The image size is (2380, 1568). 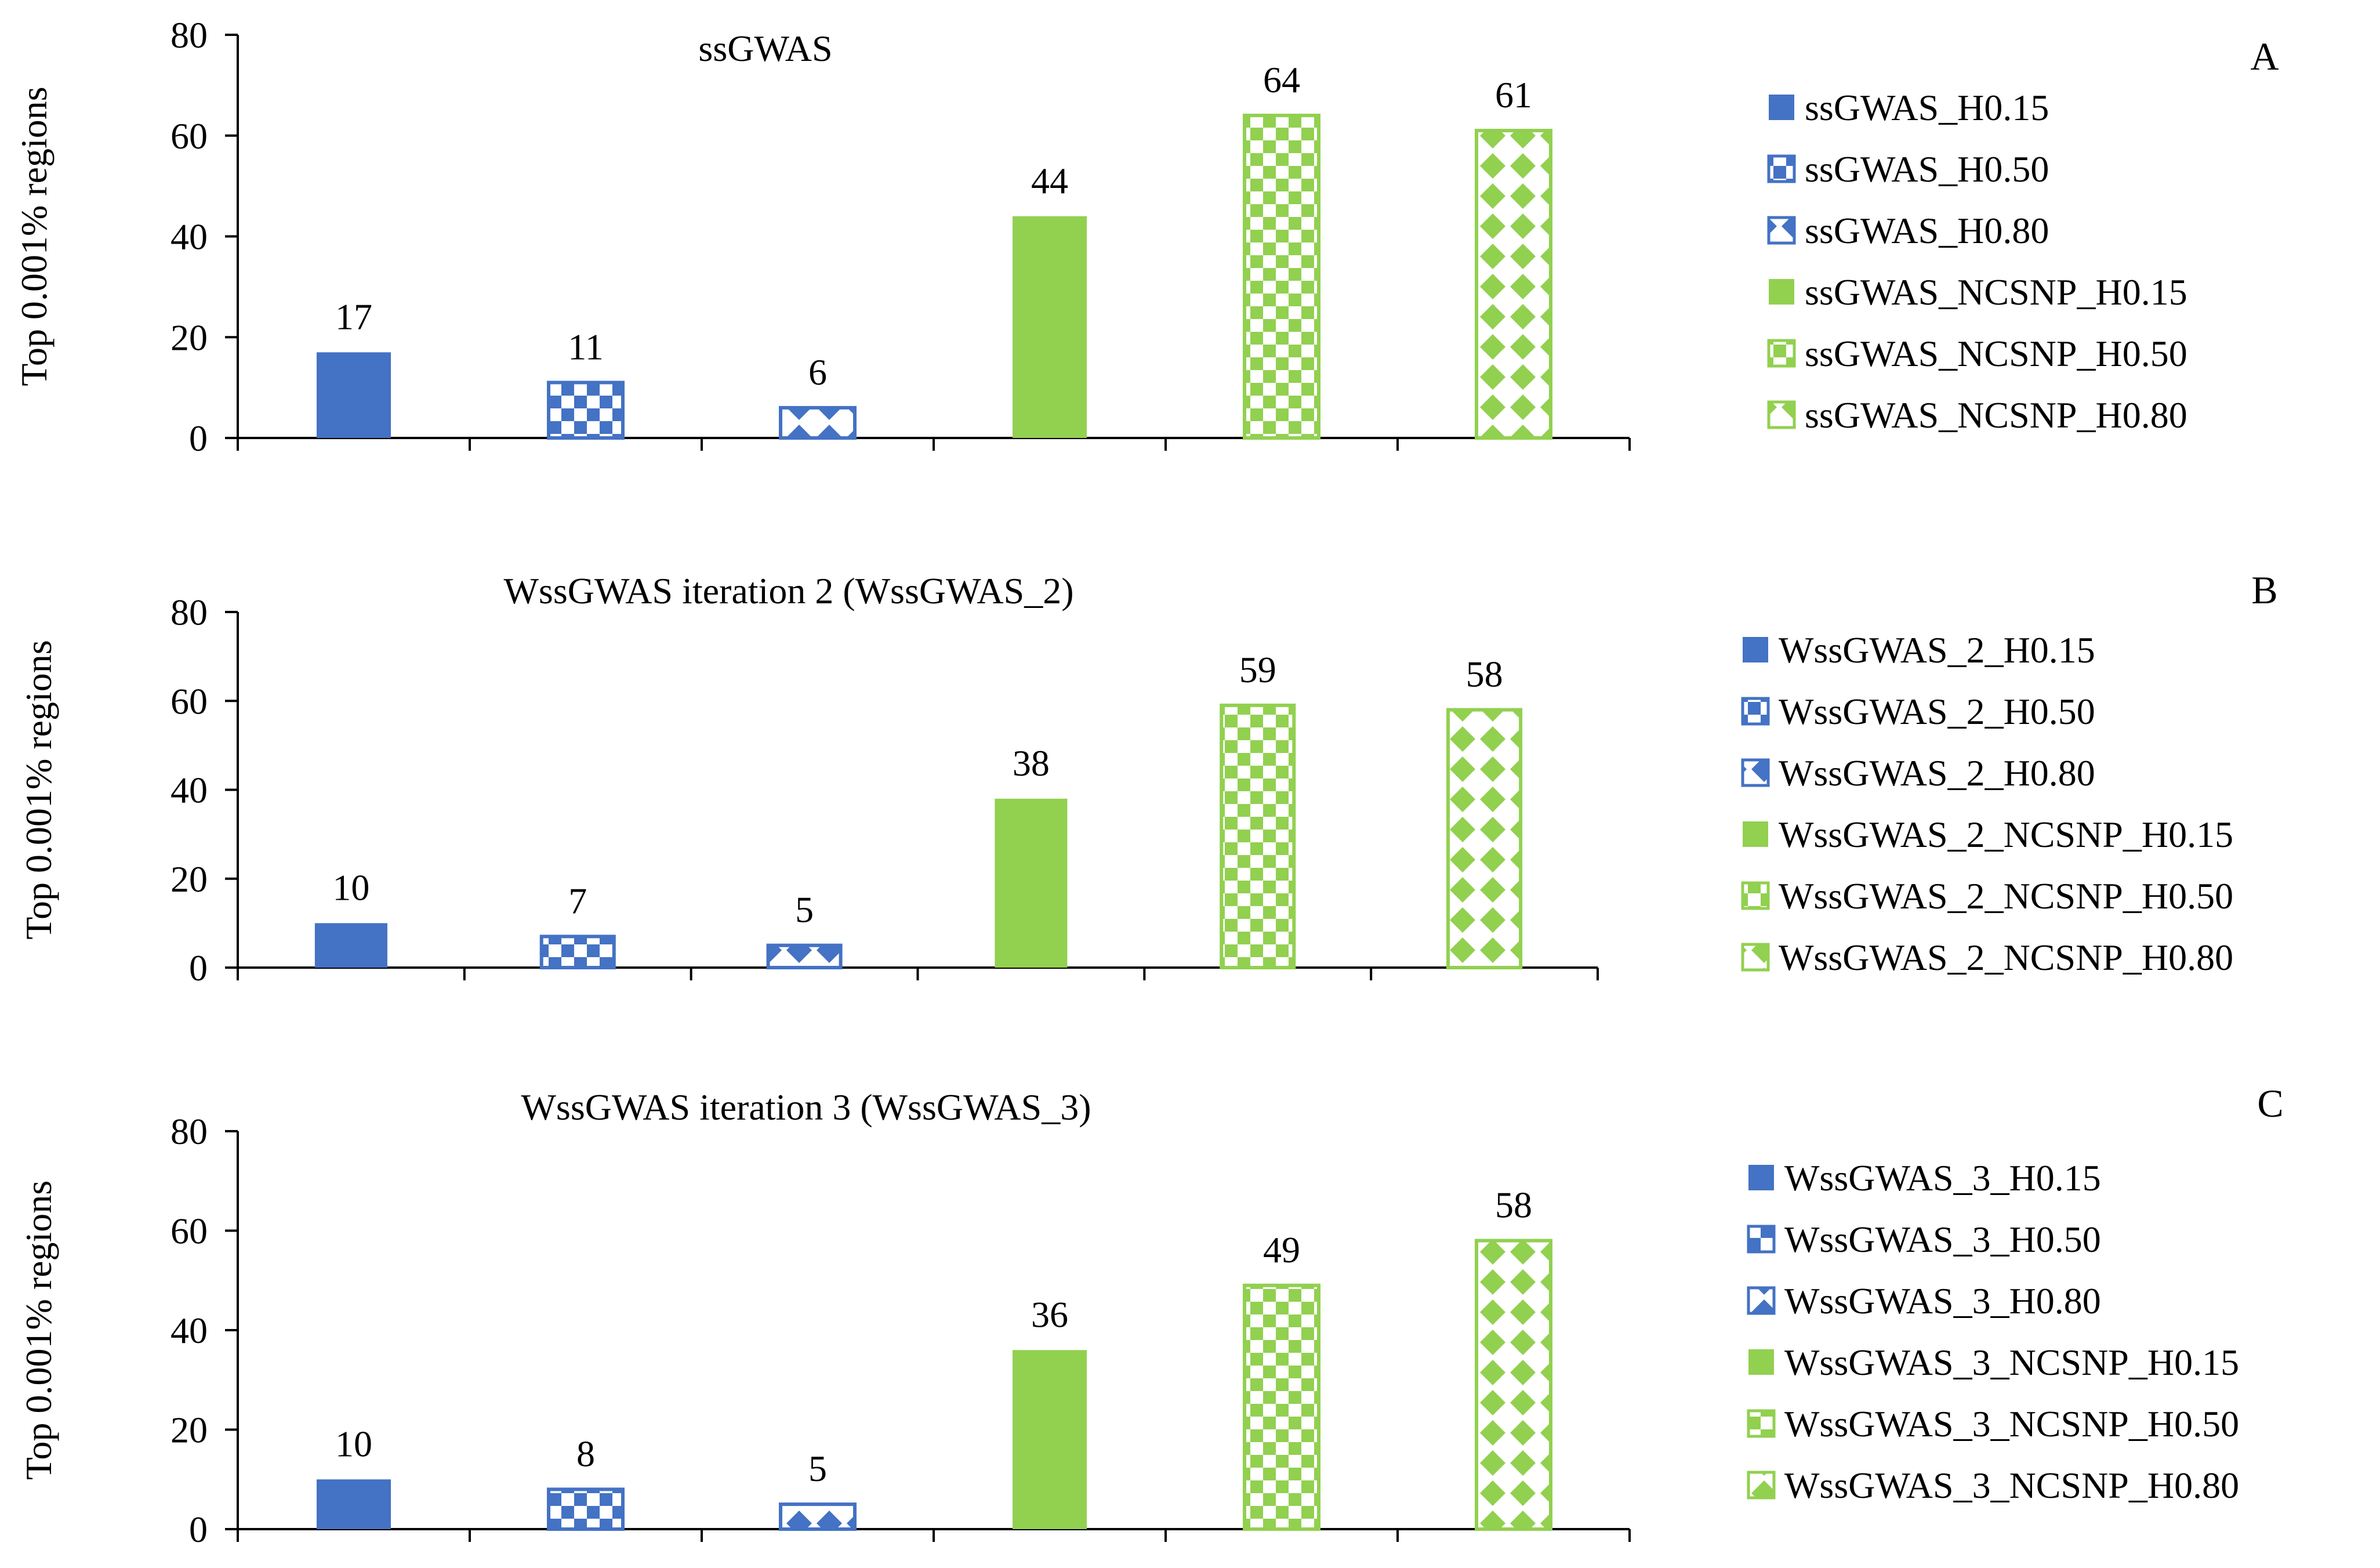 I want to click on legend-label: WssGWAS_2_H0.80, so click(x=1937, y=773).